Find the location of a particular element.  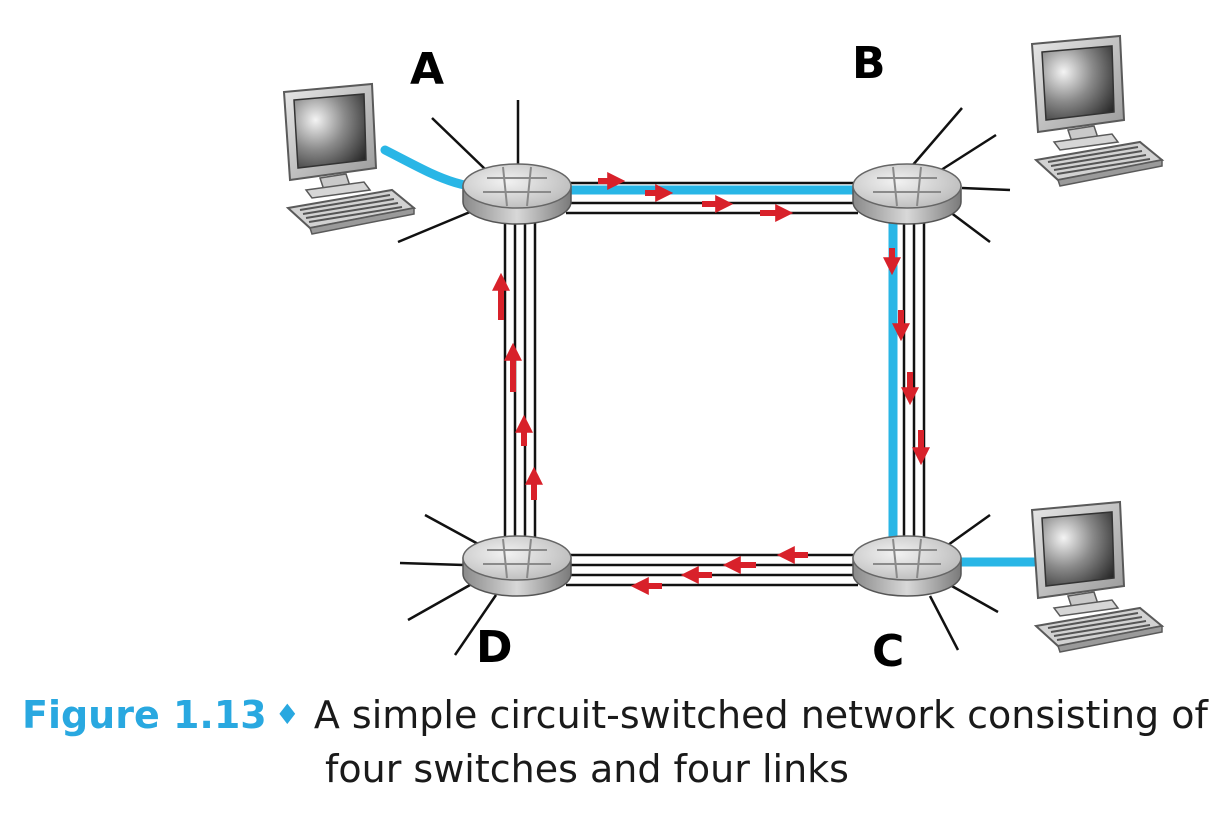

caption-line-2: four switches and four links is located at coordinates (587, 769).